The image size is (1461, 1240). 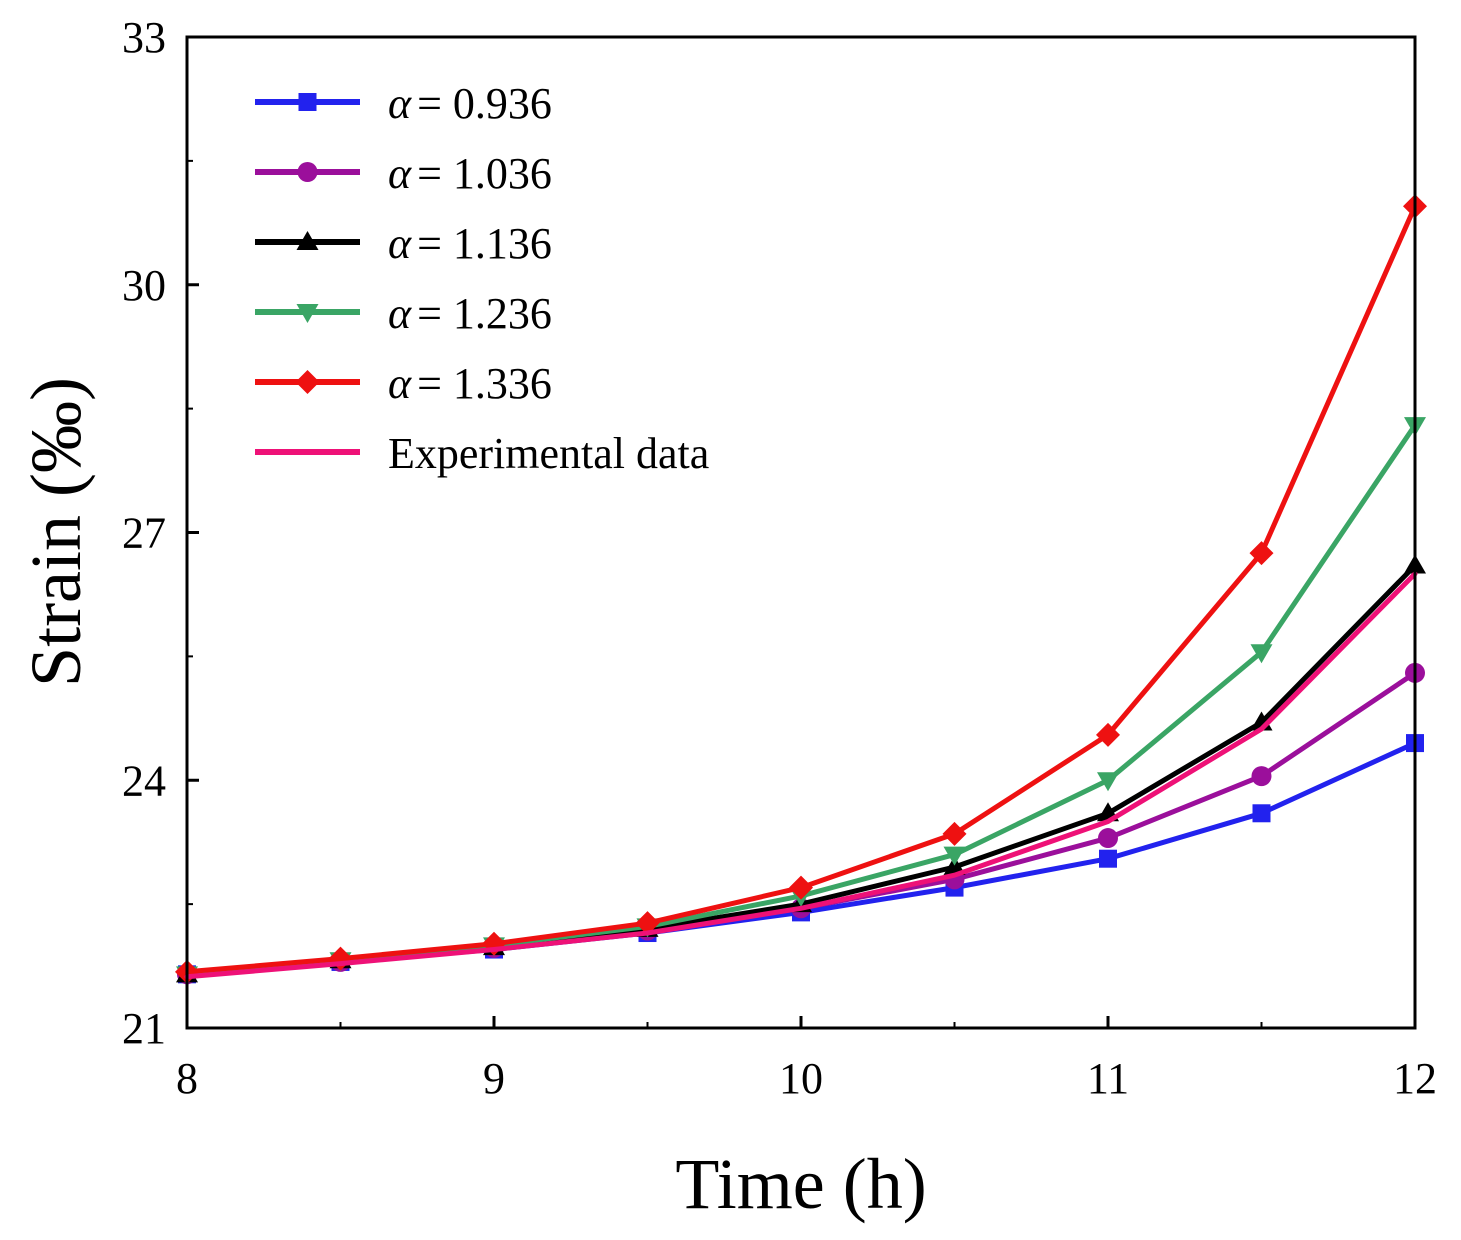 I want to click on legend-label: α = 1.036, so click(x=470, y=173).